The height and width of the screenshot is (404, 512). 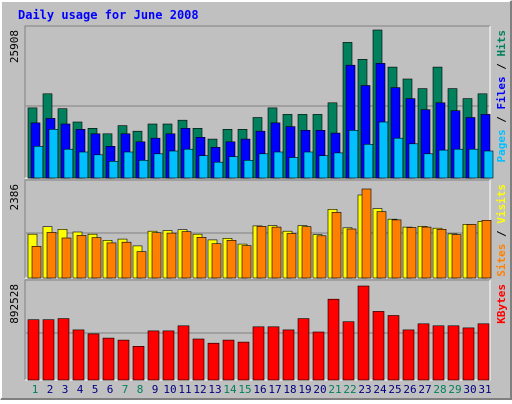 I want to click on day-label-22: 22, so click(x=349, y=389).